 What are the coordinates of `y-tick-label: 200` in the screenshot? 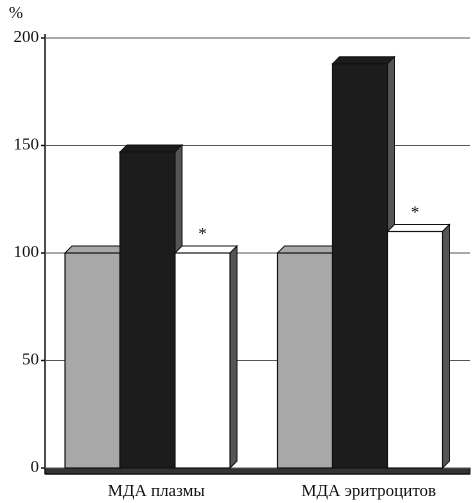 It's located at (27, 36).